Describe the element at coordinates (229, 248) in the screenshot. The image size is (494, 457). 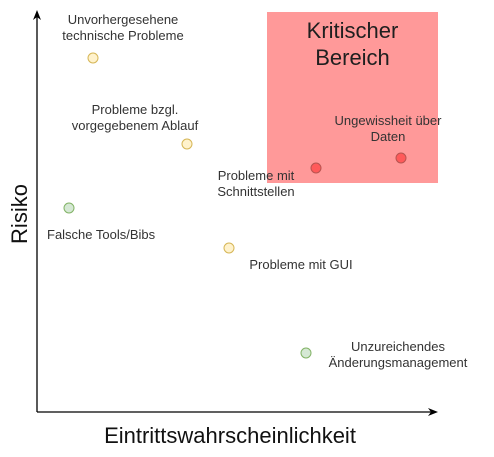
I see `dot-gui` at that location.